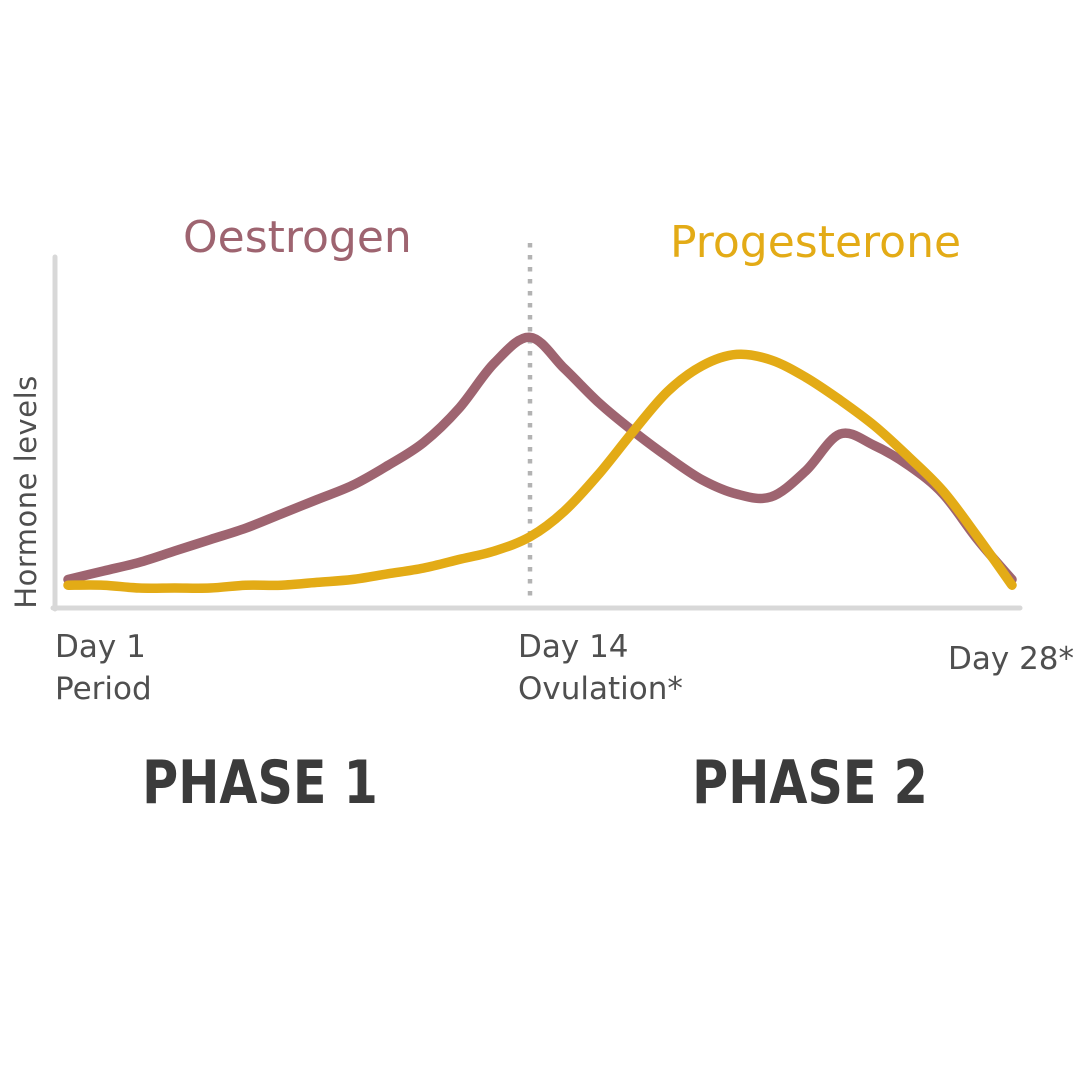  What do you see at coordinates (600, 689) in the screenshot?
I see `x-tick-day14-line2: Ovulation*` at bounding box center [600, 689].